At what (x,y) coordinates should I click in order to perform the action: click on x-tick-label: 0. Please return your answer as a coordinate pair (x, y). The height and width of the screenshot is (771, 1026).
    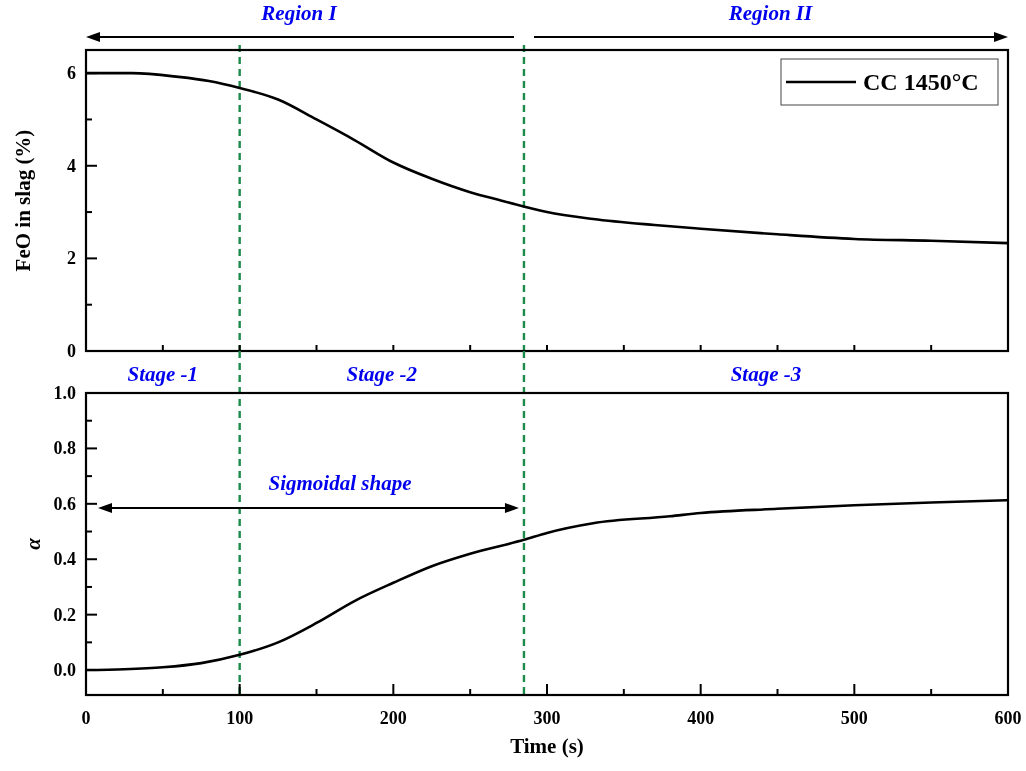
    Looking at the image, I should click on (86, 718).